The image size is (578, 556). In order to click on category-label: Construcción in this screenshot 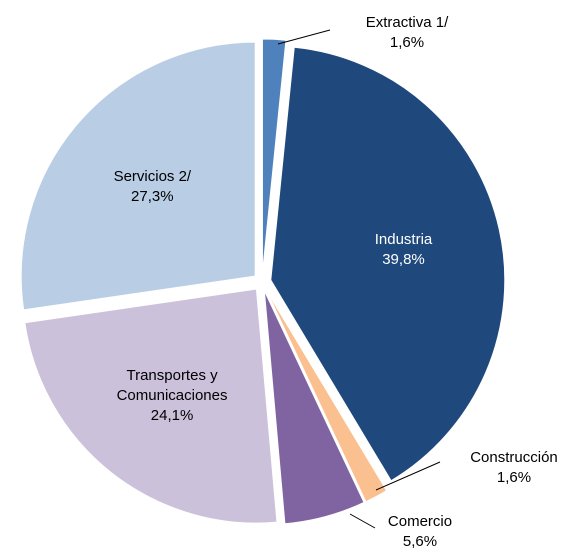, I will do `click(514, 457)`.